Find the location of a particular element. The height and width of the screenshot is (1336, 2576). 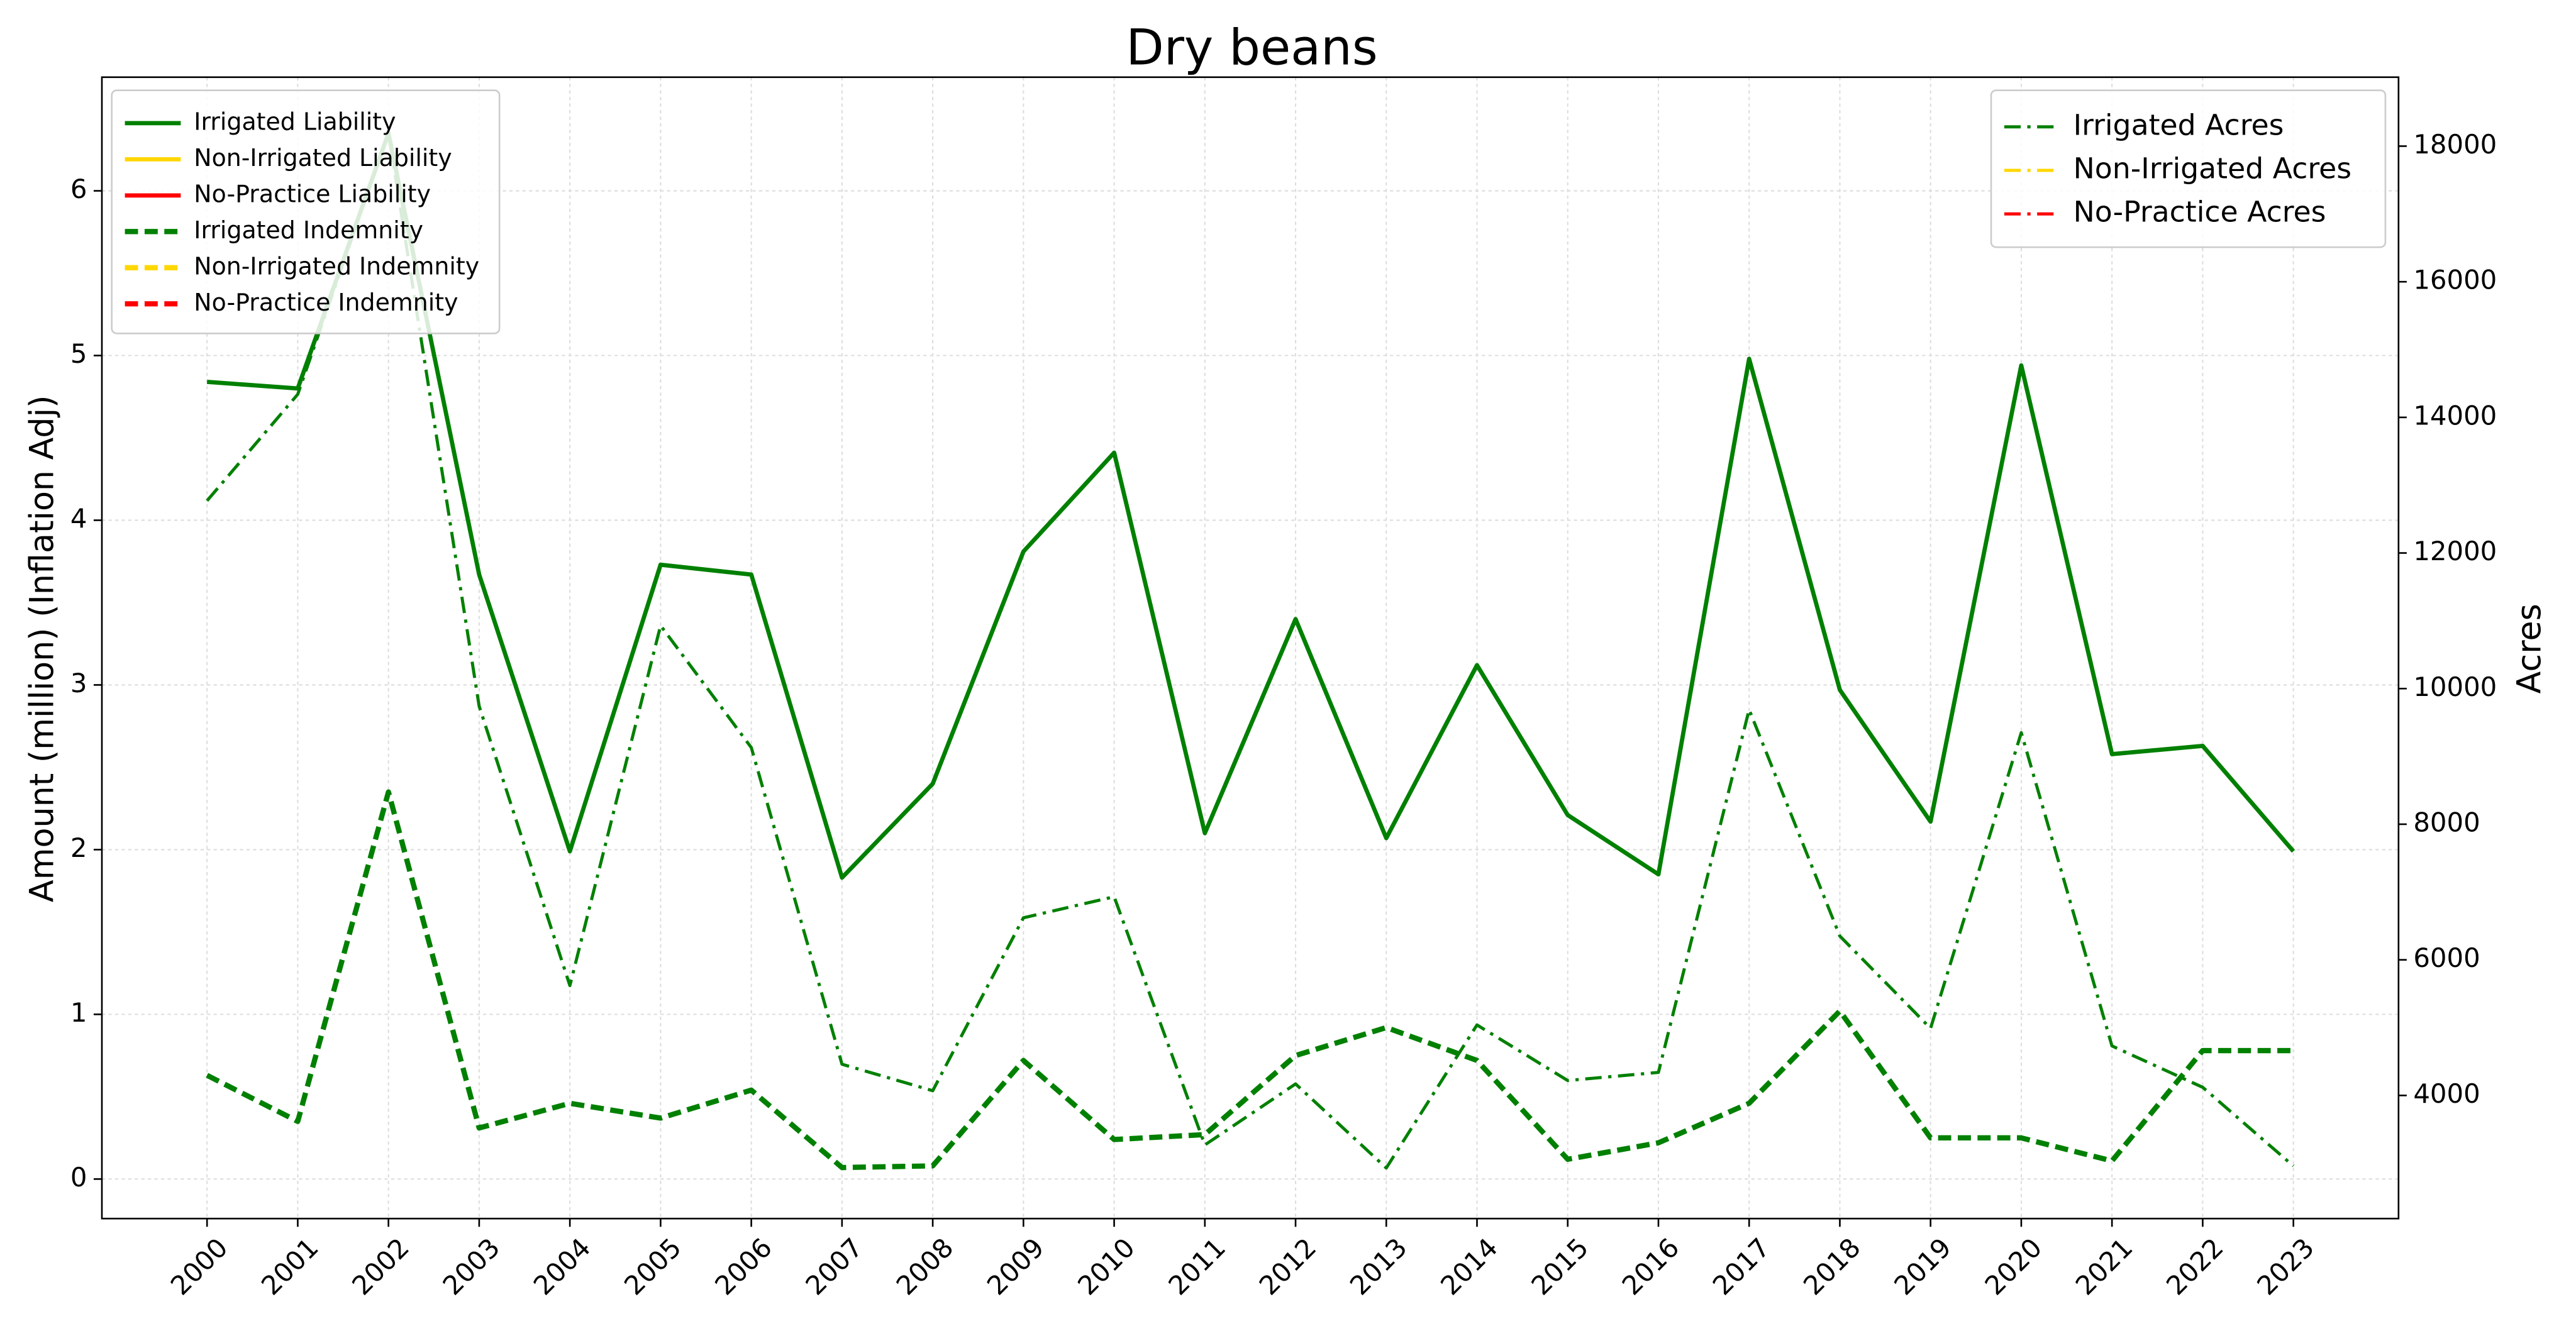

x-tick-label: 2013 is located at coordinates (1378, 1266).